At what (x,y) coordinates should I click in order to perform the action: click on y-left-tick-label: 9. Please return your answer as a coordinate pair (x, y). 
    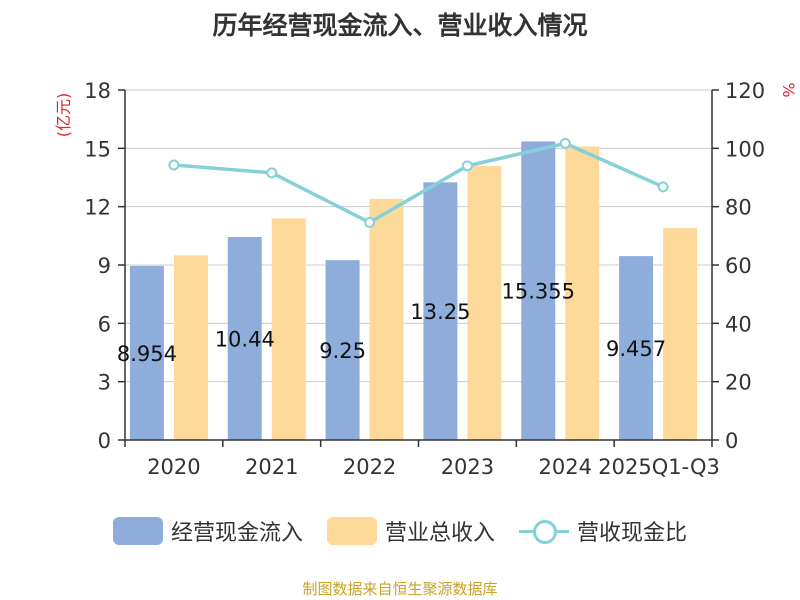
    Looking at the image, I should click on (104, 266).